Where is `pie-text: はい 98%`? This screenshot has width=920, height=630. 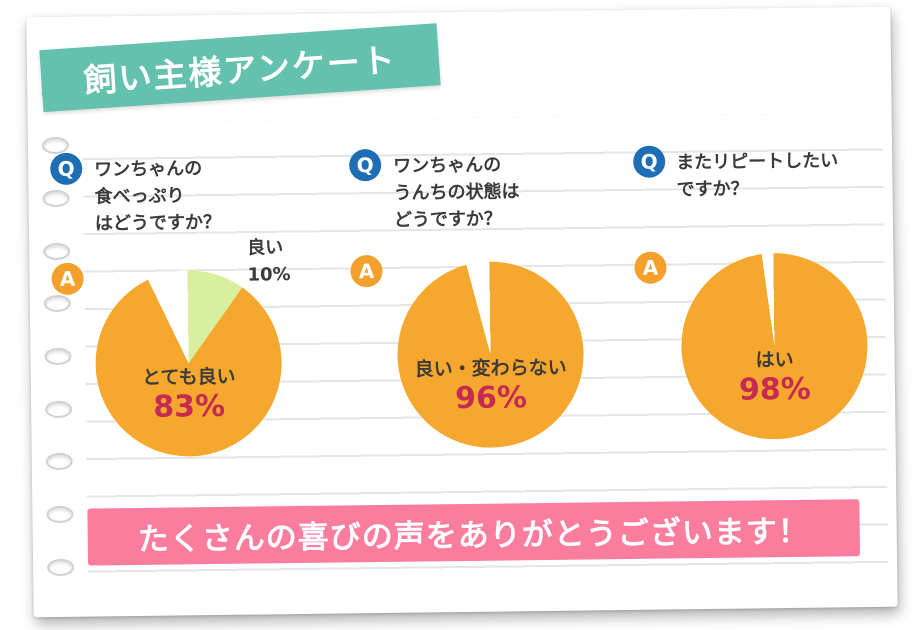 pie-text: はい 98% is located at coordinates (774, 378).